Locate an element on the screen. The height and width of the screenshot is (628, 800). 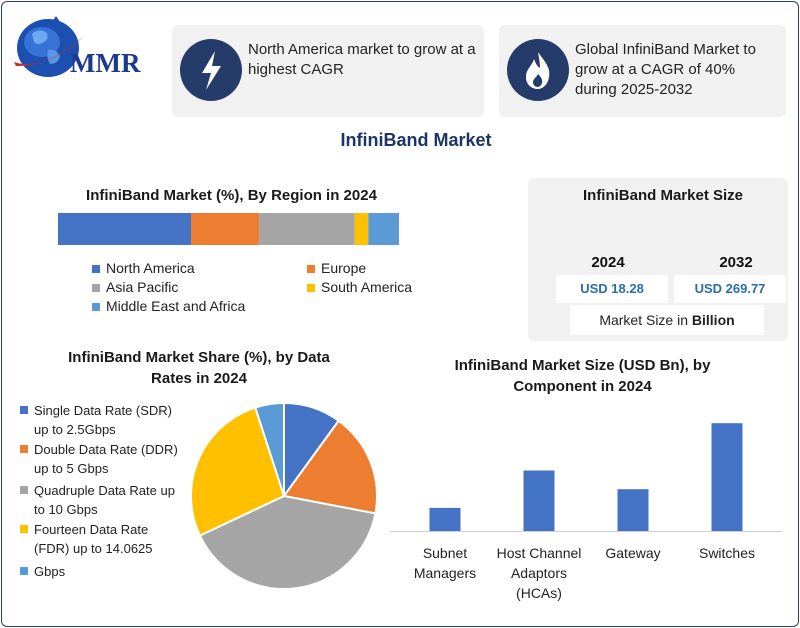
component-label-line: Switches is located at coordinates (727, 553).